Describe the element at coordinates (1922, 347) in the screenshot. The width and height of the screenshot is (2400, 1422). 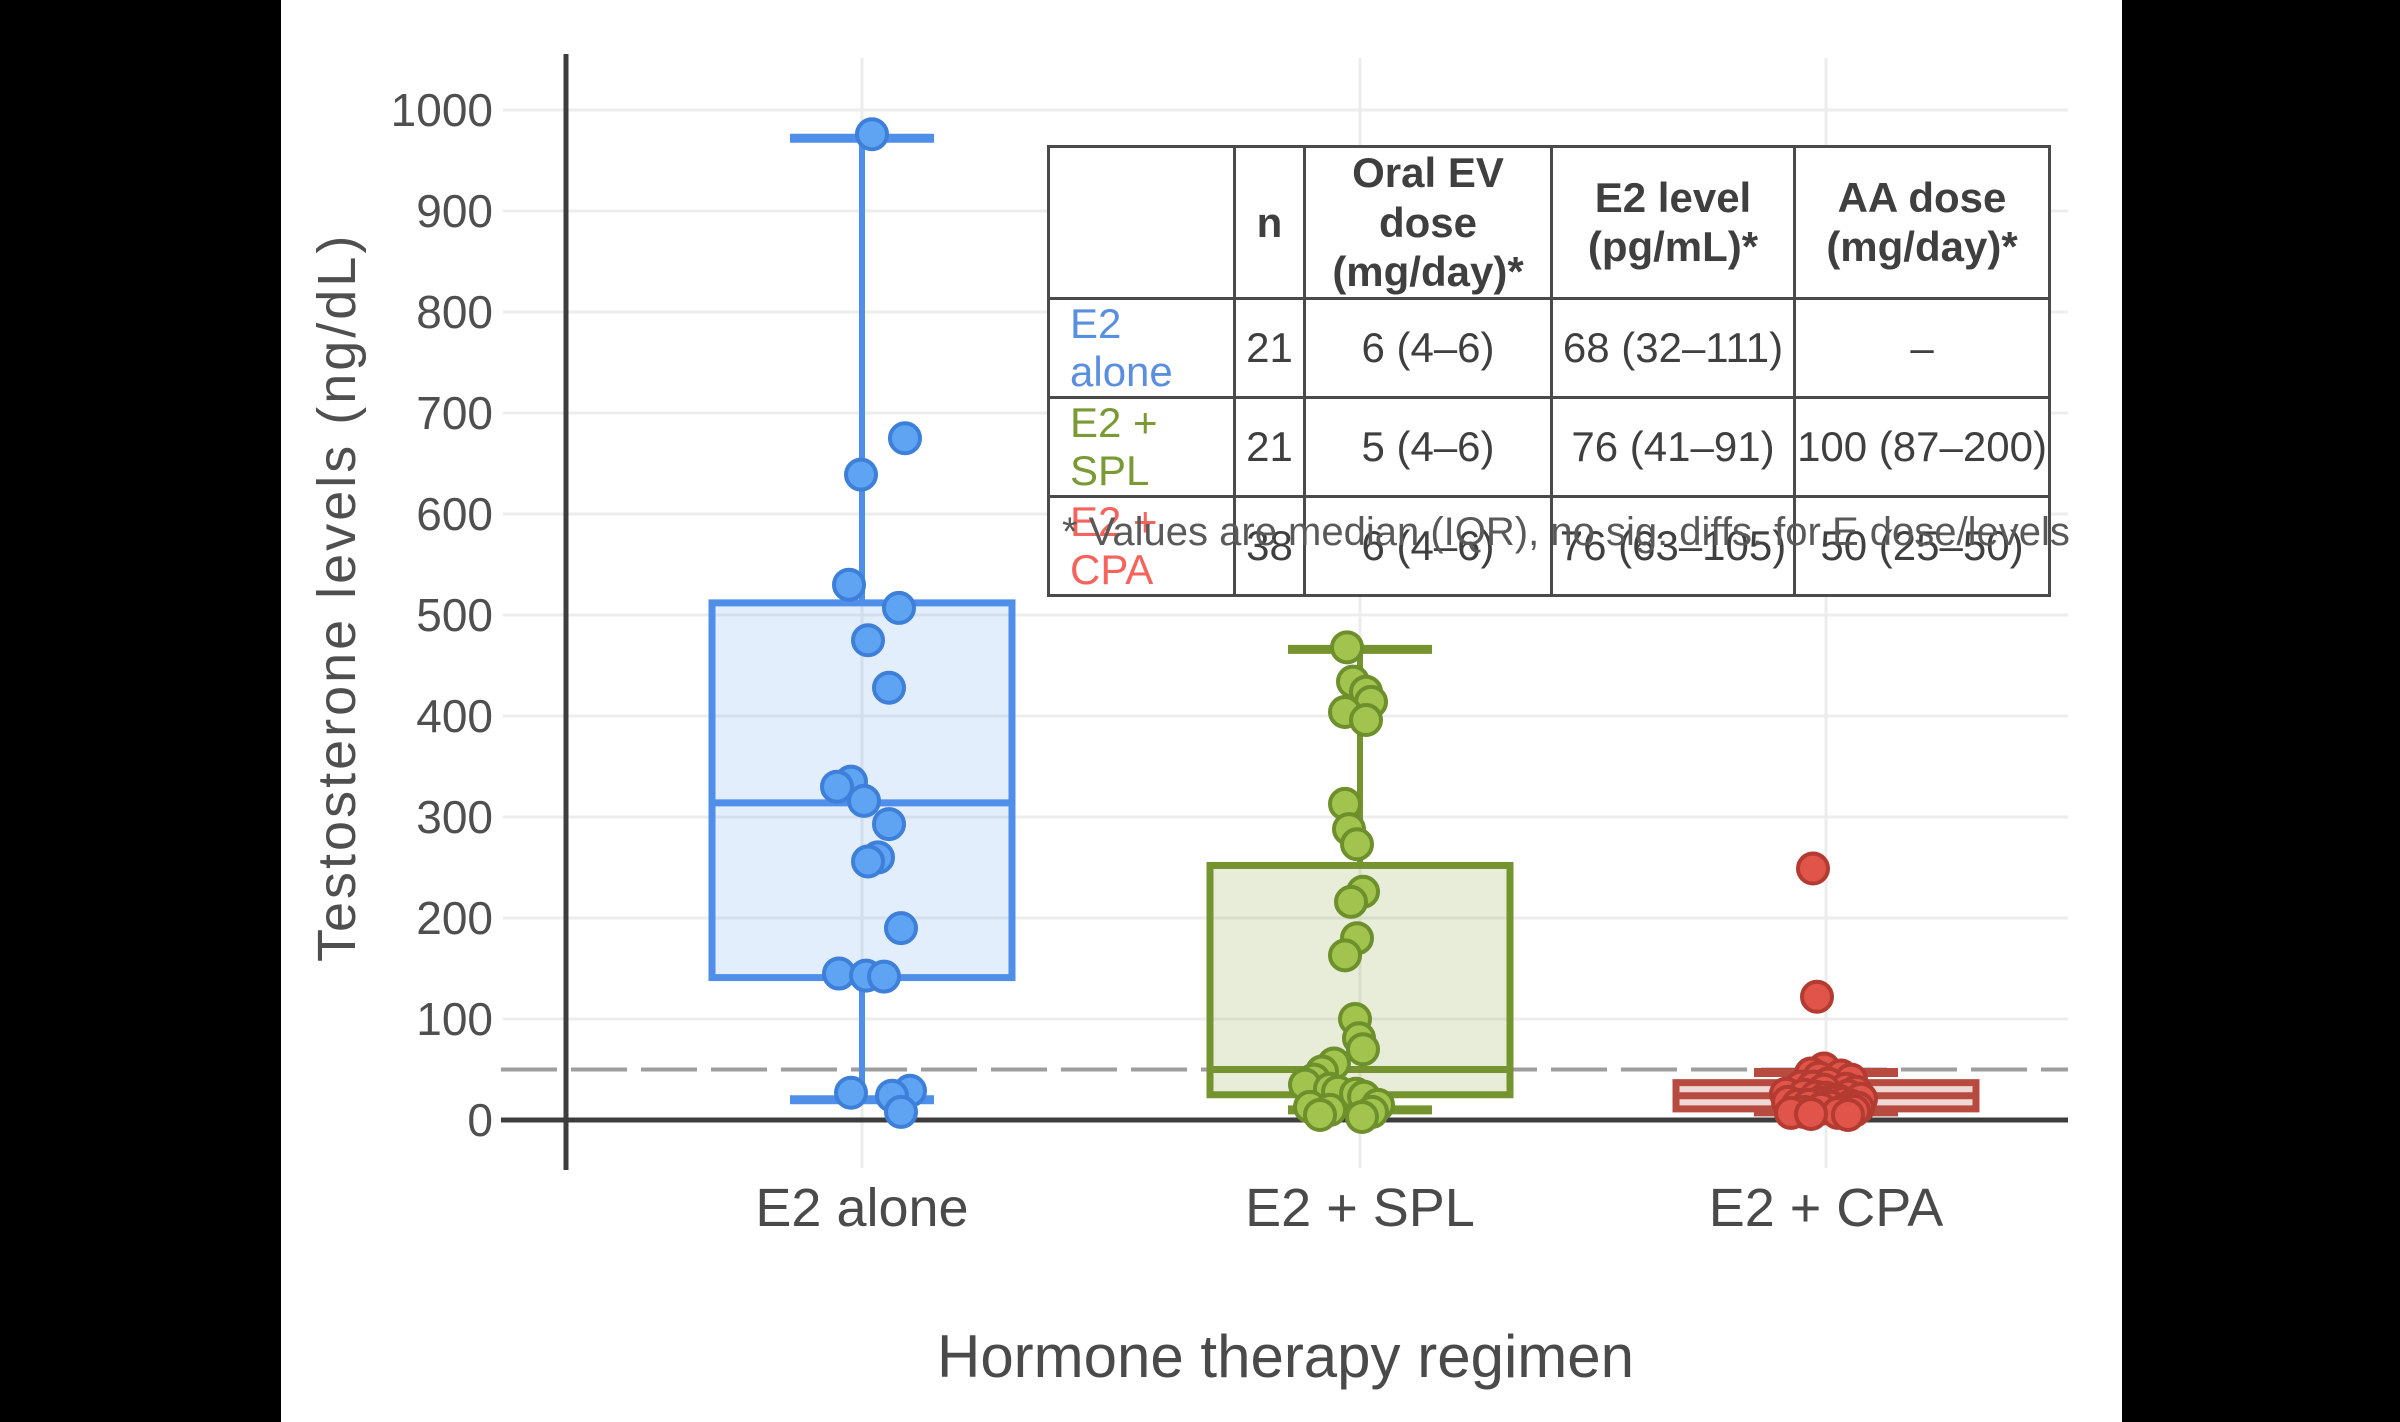
I see `cell-aa-dose: –` at that location.